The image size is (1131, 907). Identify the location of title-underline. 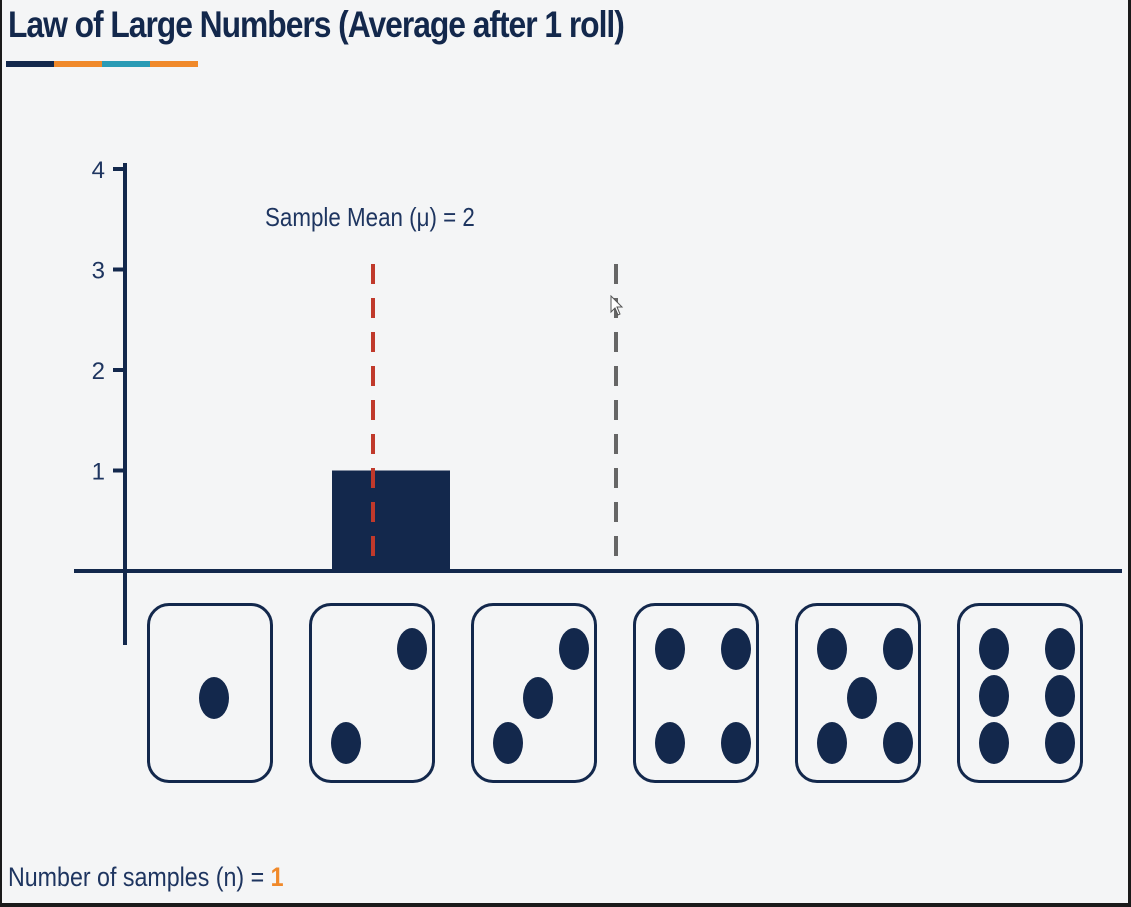
(102, 64).